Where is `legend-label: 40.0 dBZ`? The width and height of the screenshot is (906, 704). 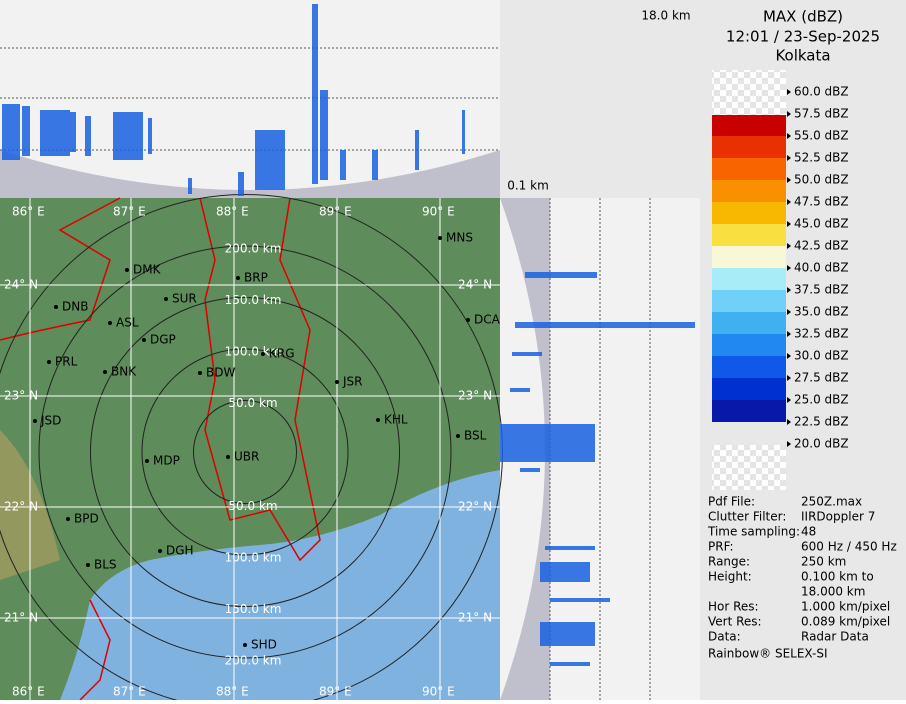 legend-label: 40.0 dBZ is located at coordinates (821, 268).